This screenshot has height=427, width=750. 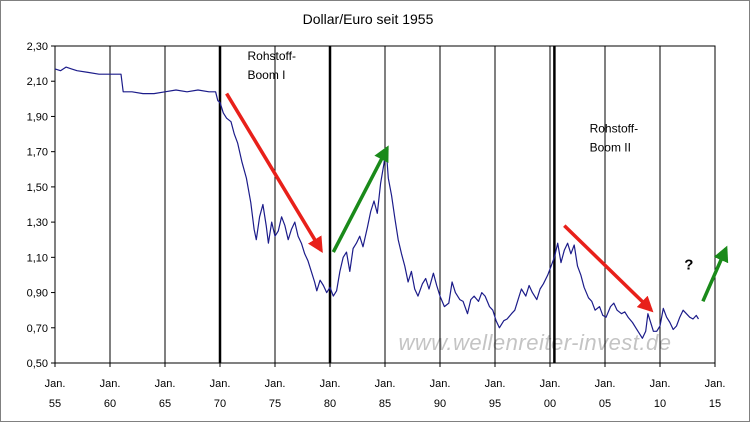 I want to click on x-tick-label: 90, so click(x=440, y=404).